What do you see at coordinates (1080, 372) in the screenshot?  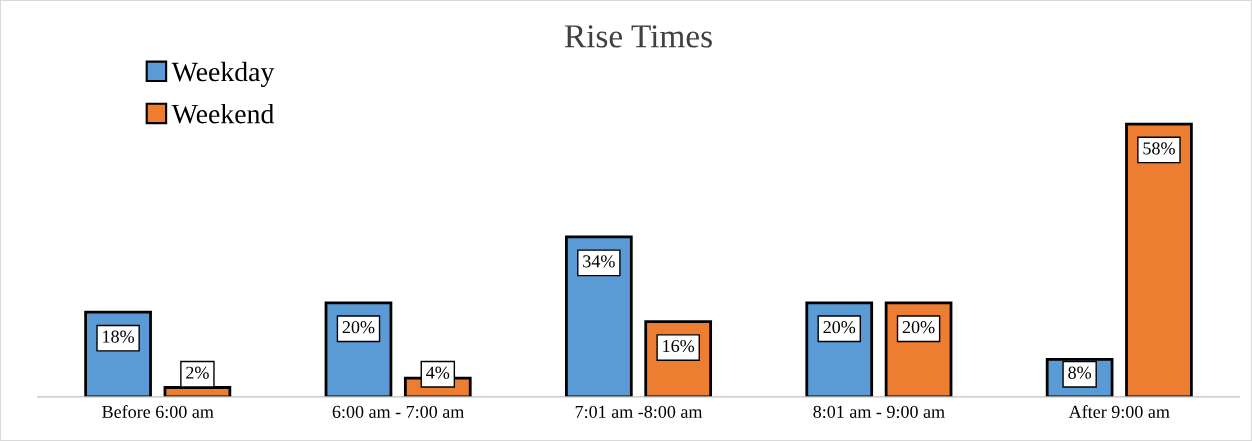 I see `data-label: 8%` at bounding box center [1080, 372].